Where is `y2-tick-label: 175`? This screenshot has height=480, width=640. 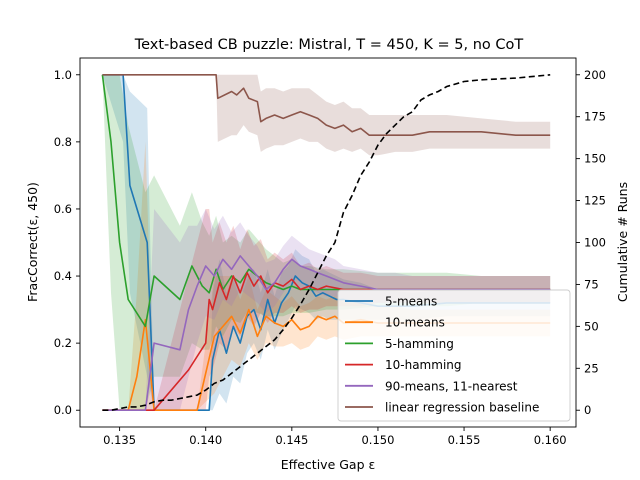
y2-tick-label: 175 is located at coordinates (595, 117).